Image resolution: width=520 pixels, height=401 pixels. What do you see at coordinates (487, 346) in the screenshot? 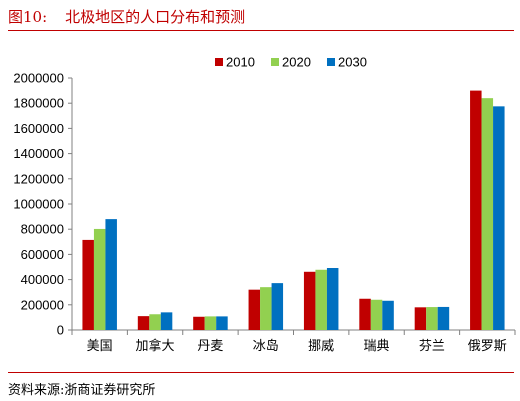
I see `x-tick-label: 俄罗斯` at bounding box center [487, 346].